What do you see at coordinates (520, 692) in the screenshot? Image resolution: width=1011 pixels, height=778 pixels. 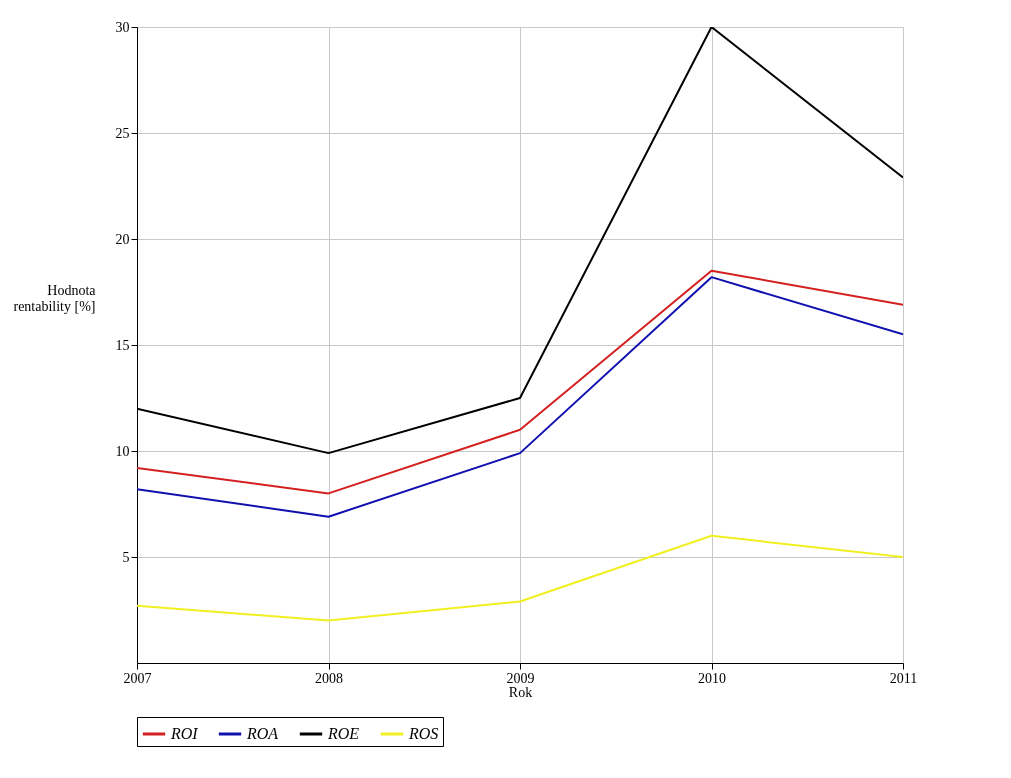 I see `x-axis-title: Rok` at bounding box center [520, 692].